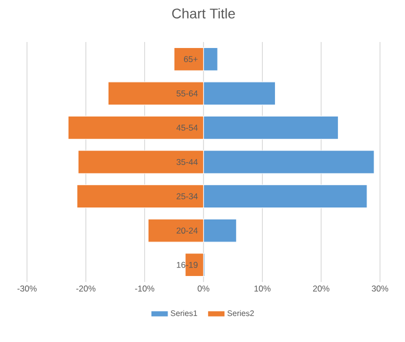  Describe the element at coordinates (187, 231) in the screenshot. I see `y-tick-label: 20-24` at that location.